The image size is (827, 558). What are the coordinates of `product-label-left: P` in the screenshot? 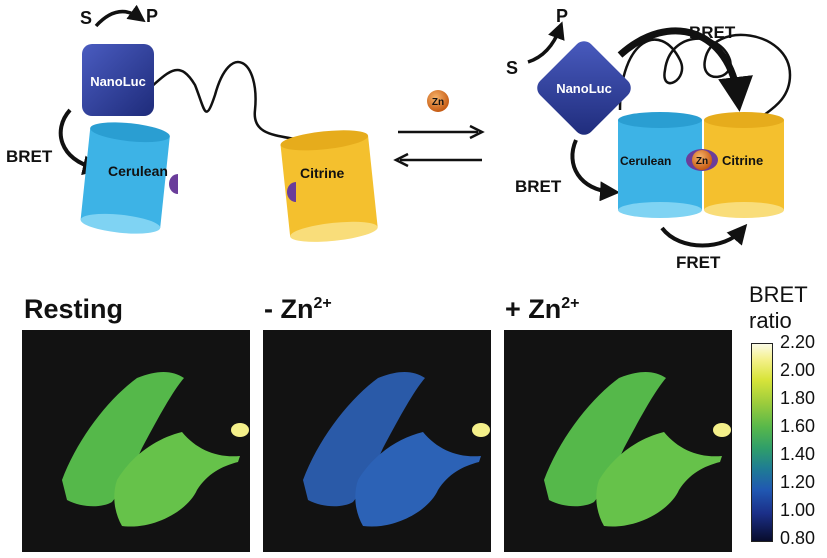 It's located at (152, 16).